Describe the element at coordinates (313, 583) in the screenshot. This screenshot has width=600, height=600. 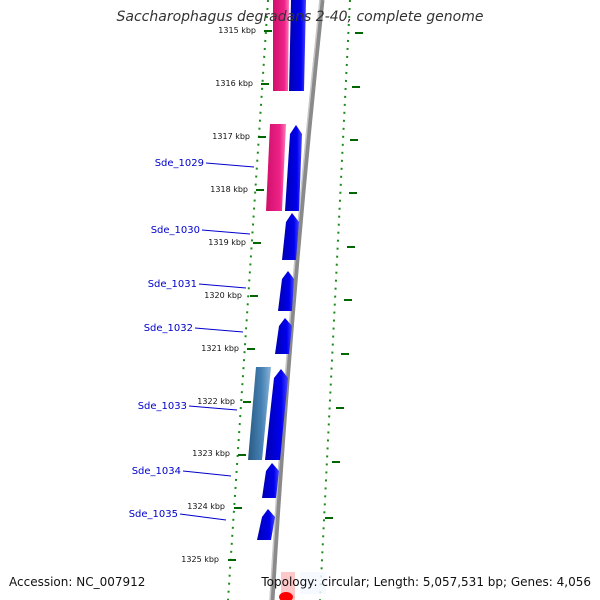
I see `legend-mask` at that location.